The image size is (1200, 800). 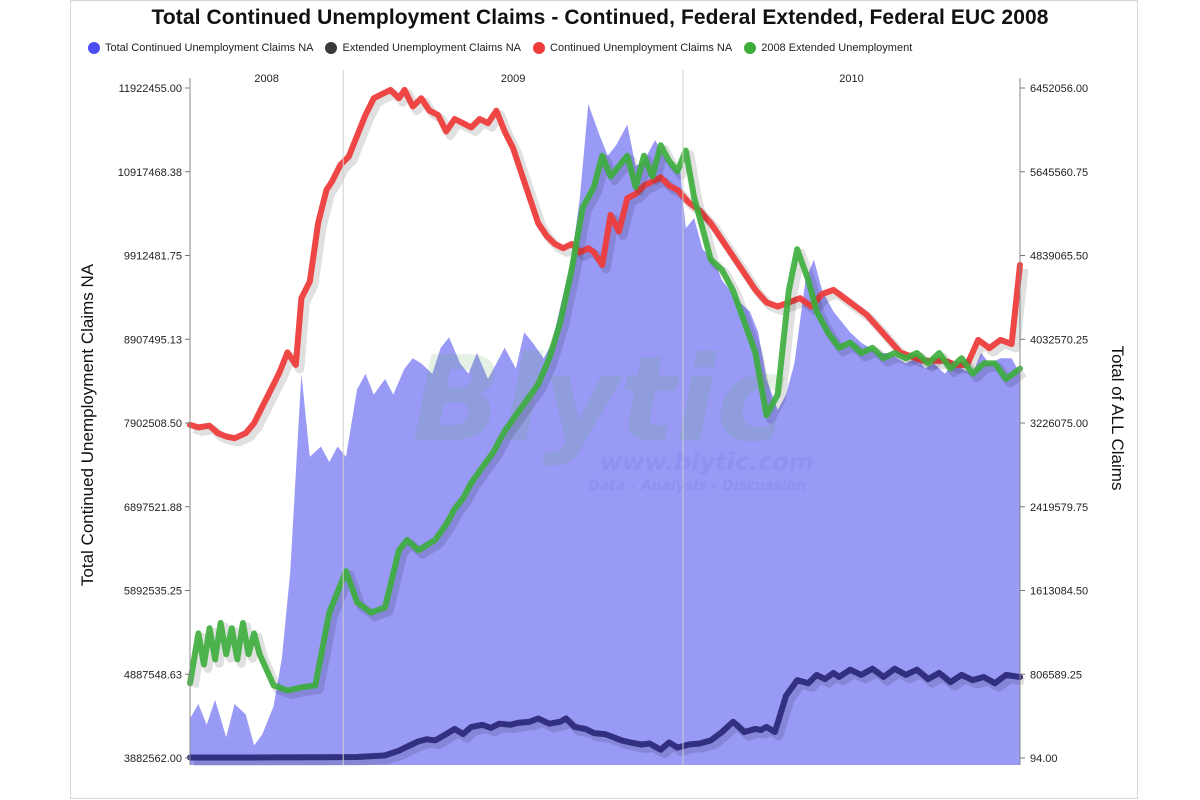 I want to click on legend-swatch-euc2008, so click(x=750, y=48).